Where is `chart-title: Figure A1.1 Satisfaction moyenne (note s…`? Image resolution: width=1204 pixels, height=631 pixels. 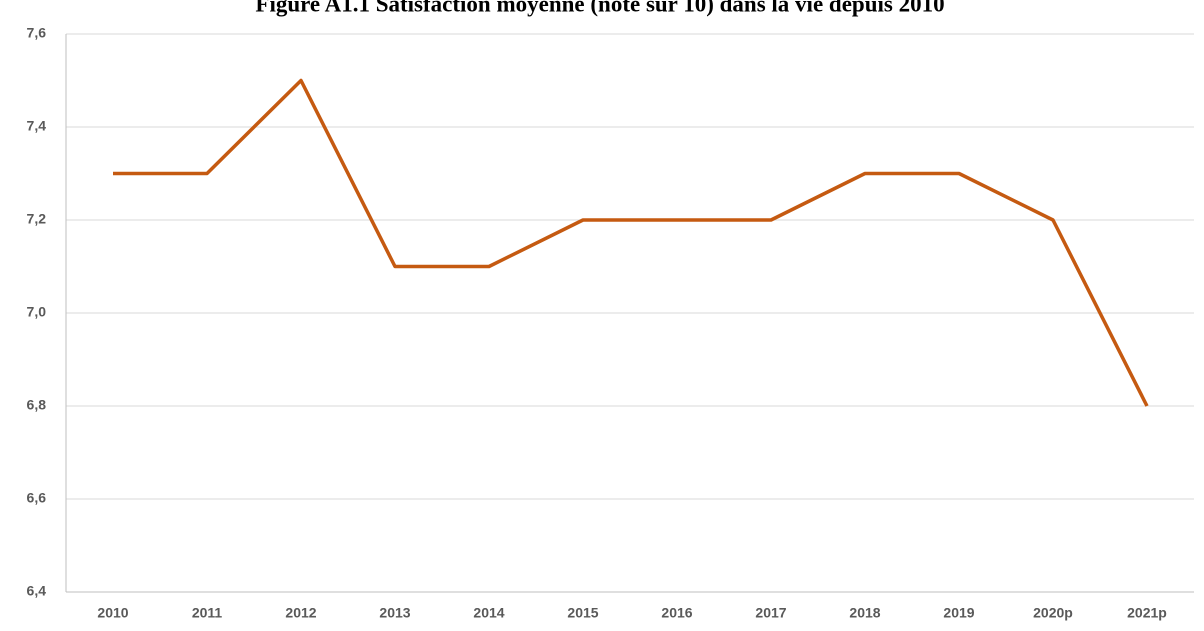
chart-title: Figure A1.1 Satisfaction moyenne (note s… is located at coordinates (599, 8).